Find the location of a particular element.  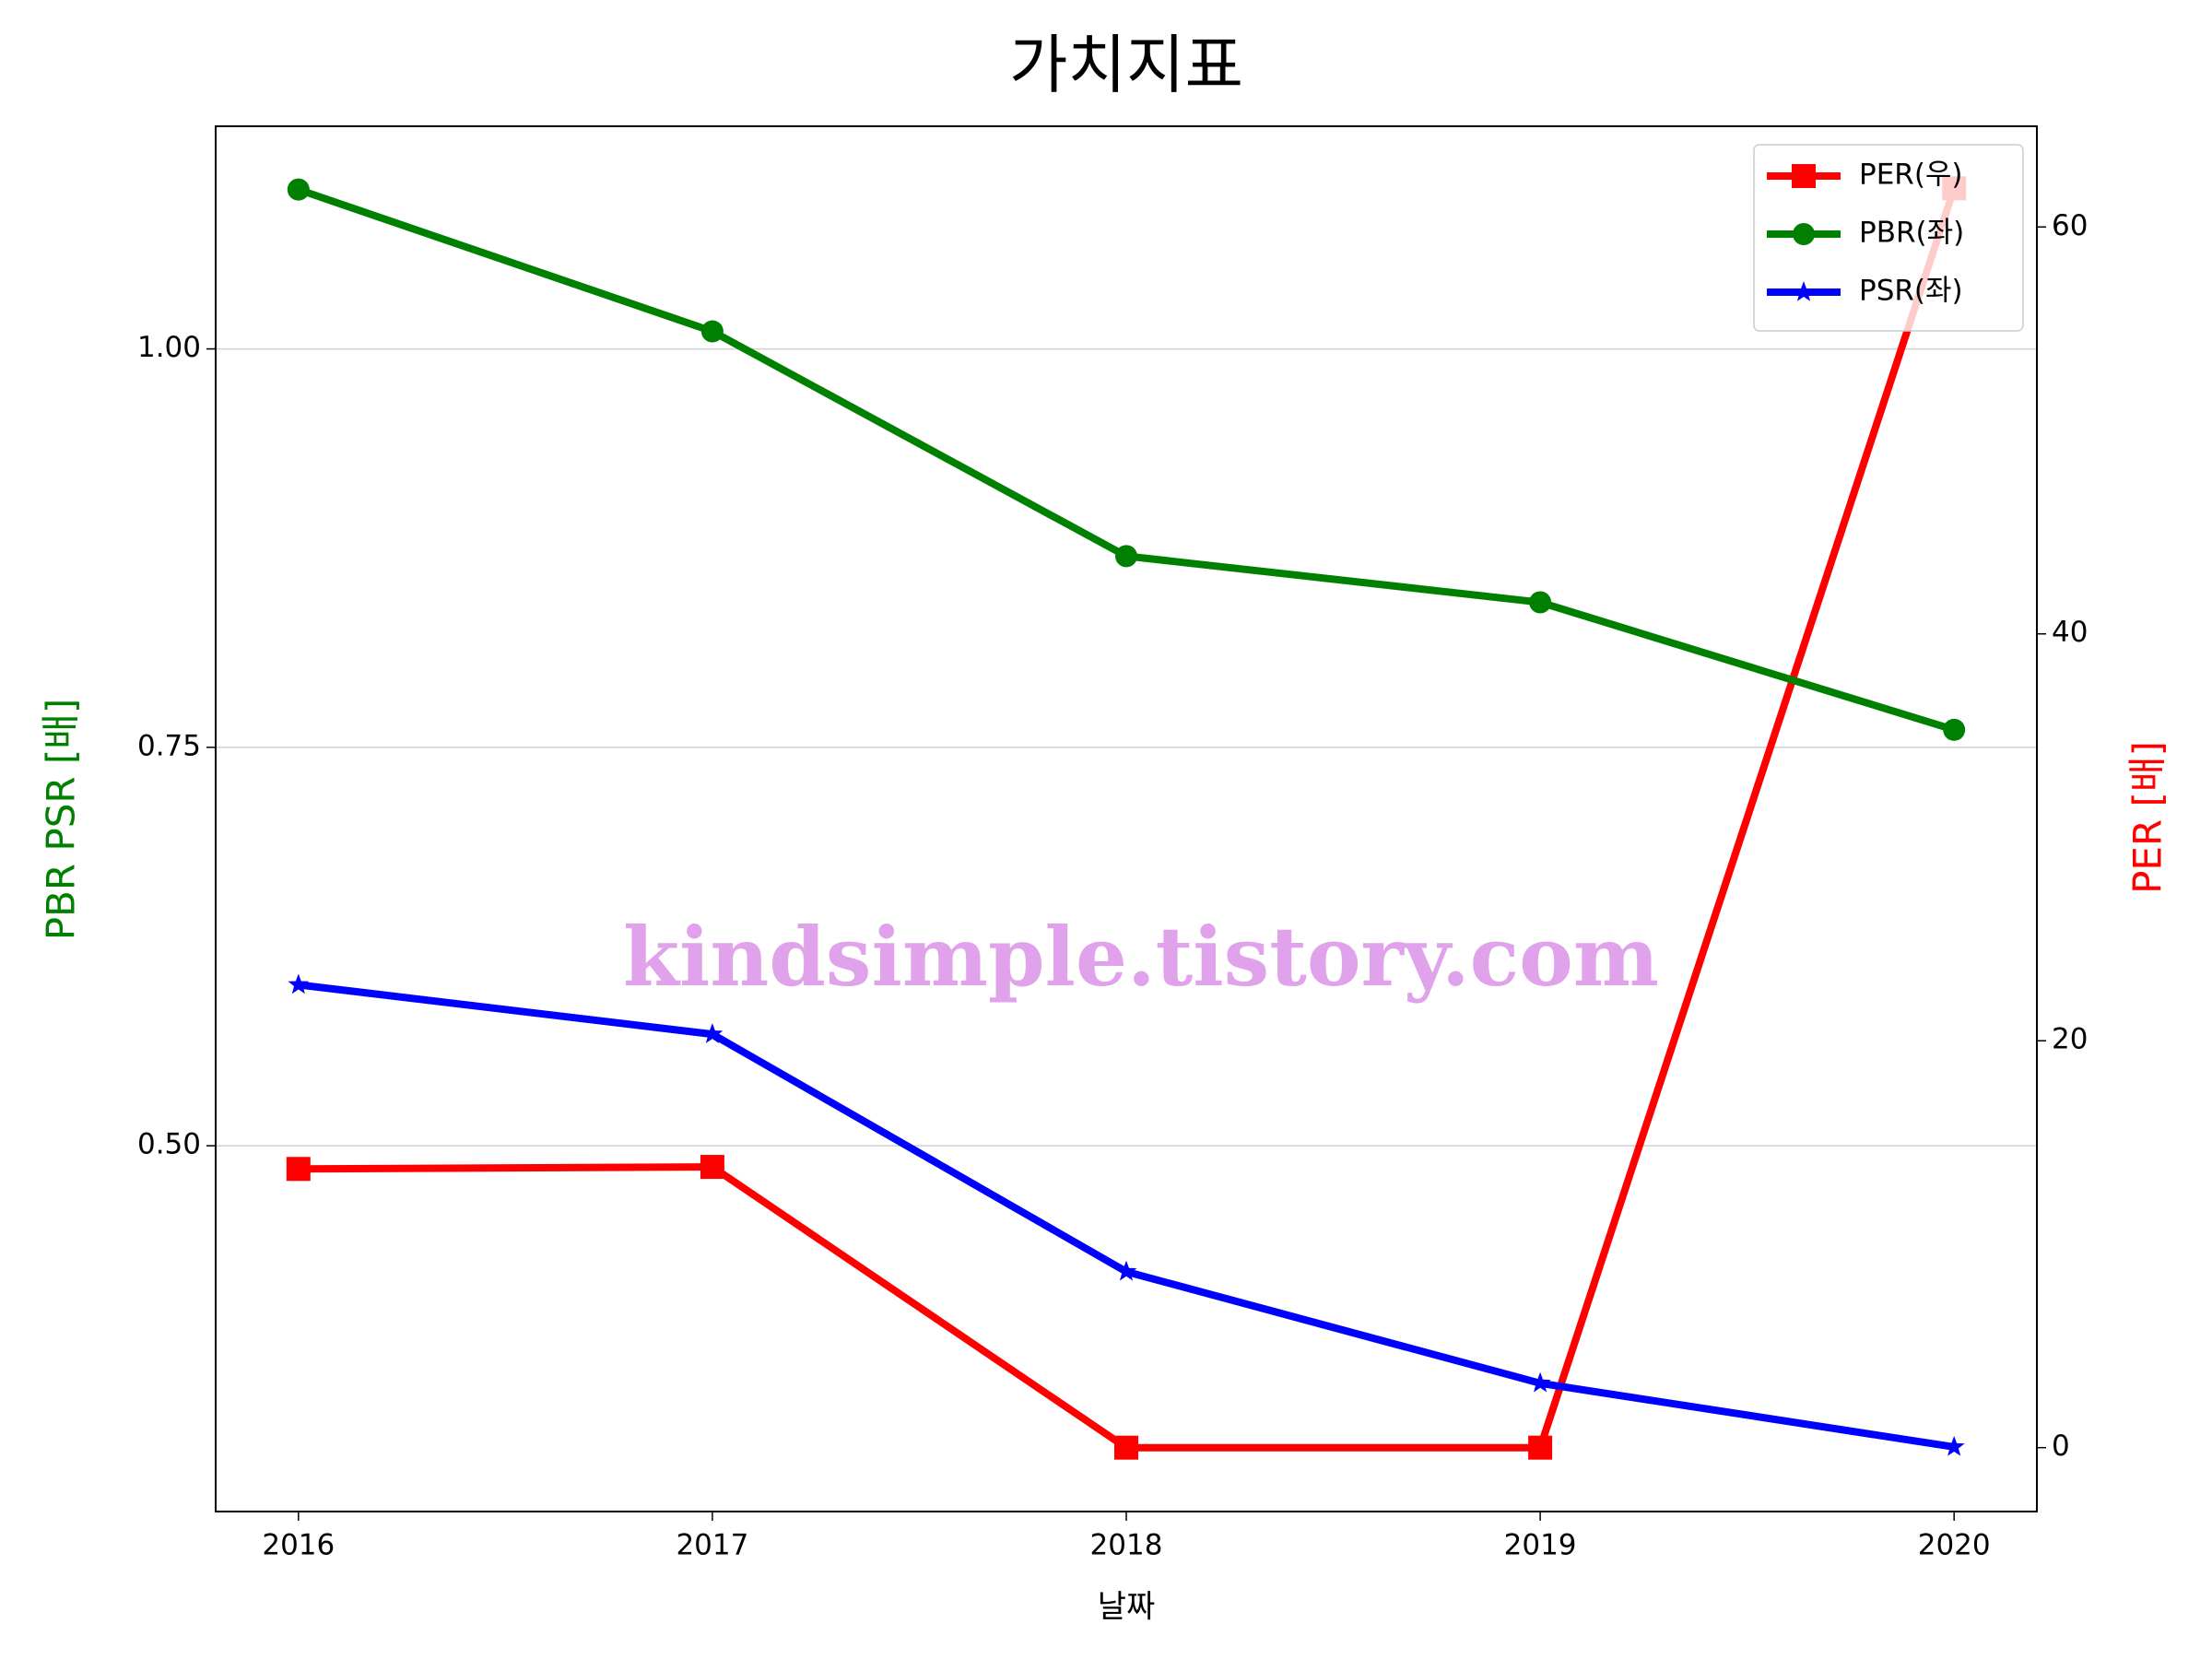

y2-tick-label: 0 is located at coordinates (2061, 1446).